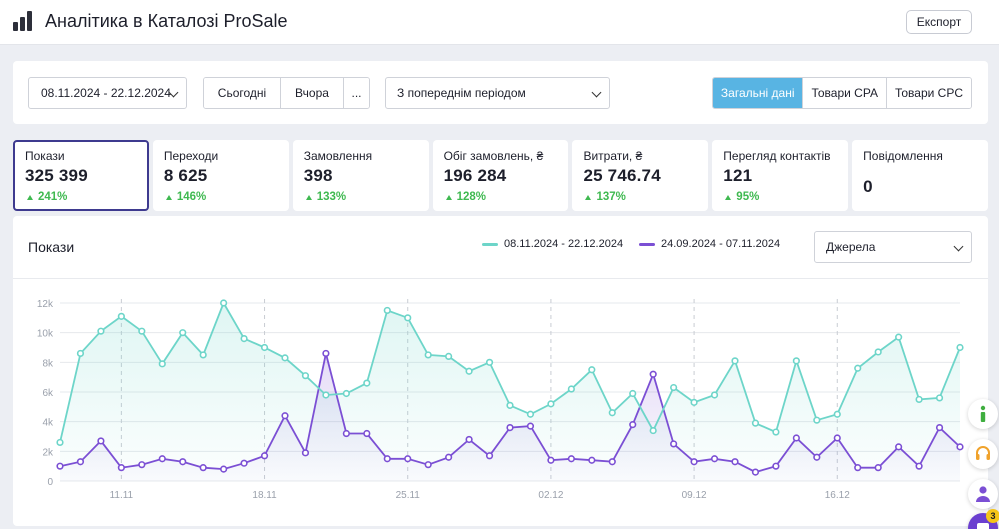 The width and height of the screenshot is (999, 529). I want to click on support-float-button, so click(983, 454).